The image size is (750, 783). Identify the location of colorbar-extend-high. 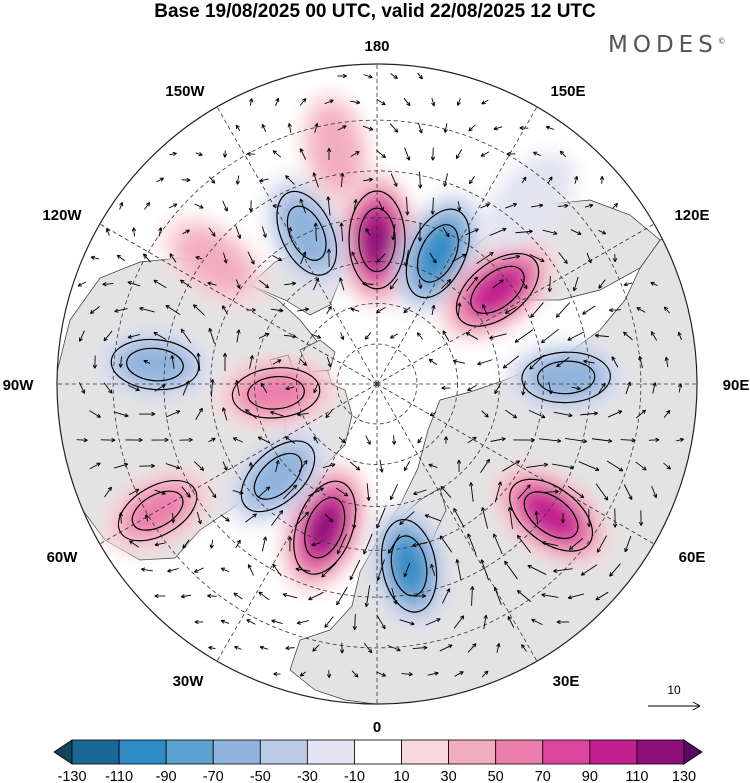
(693, 752).